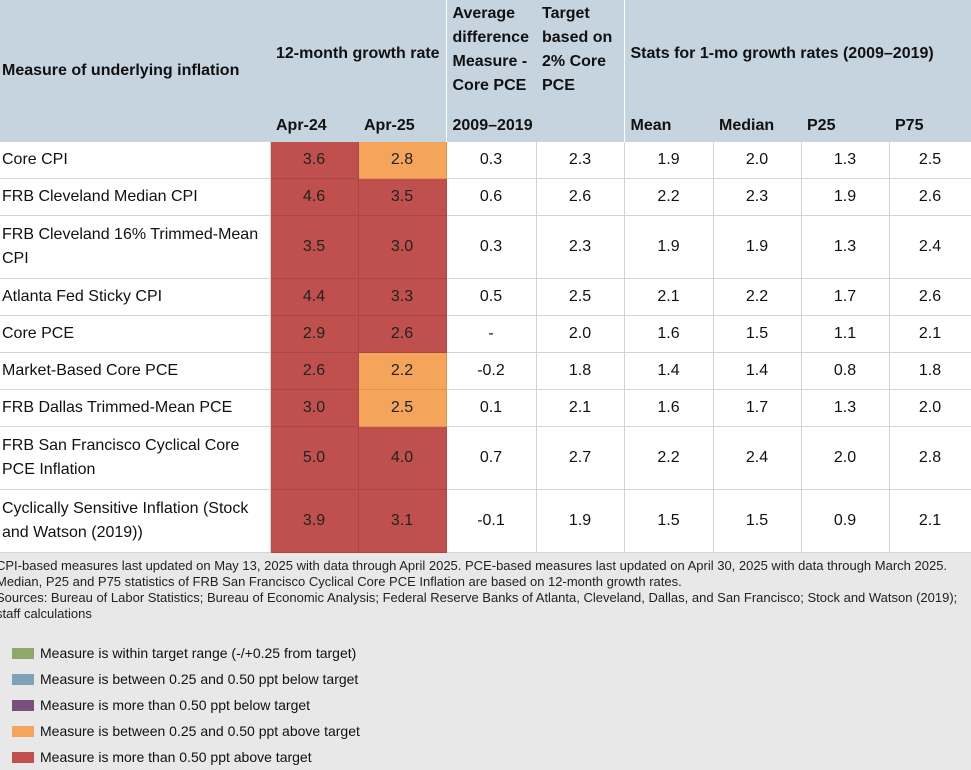 Image resolution: width=971 pixels, height=770 pixels. What do you see at coordinates (669, 297) in the screenshot?
I see `cell-mean: 2.1` at bounding box center [669, 297].